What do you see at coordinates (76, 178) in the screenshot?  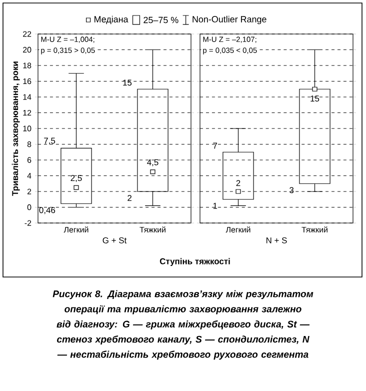 I see `annotation: 2,5` at bounding box center [76, 178].